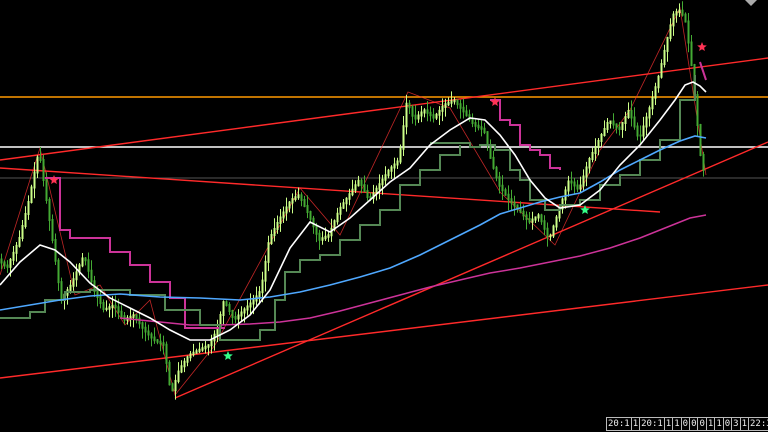  What do you see at coordinates (620, 424) in the screenshot?
I see `time-axis-label: 20:1` at bounding box center [620, 424].